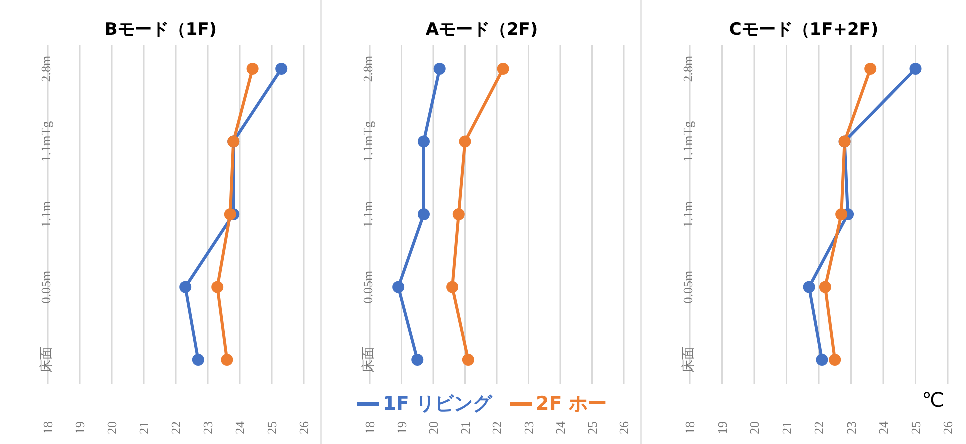  Describe the element at coordinates (482, 30) in the screenshot. I see `chart-title: Aモード（2F)` at that location.